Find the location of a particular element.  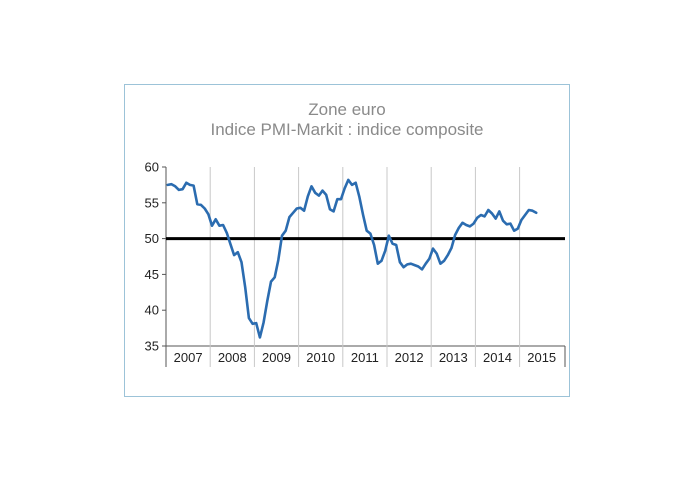

x-tick-label: 2009 is located at coordinates (276, 357).